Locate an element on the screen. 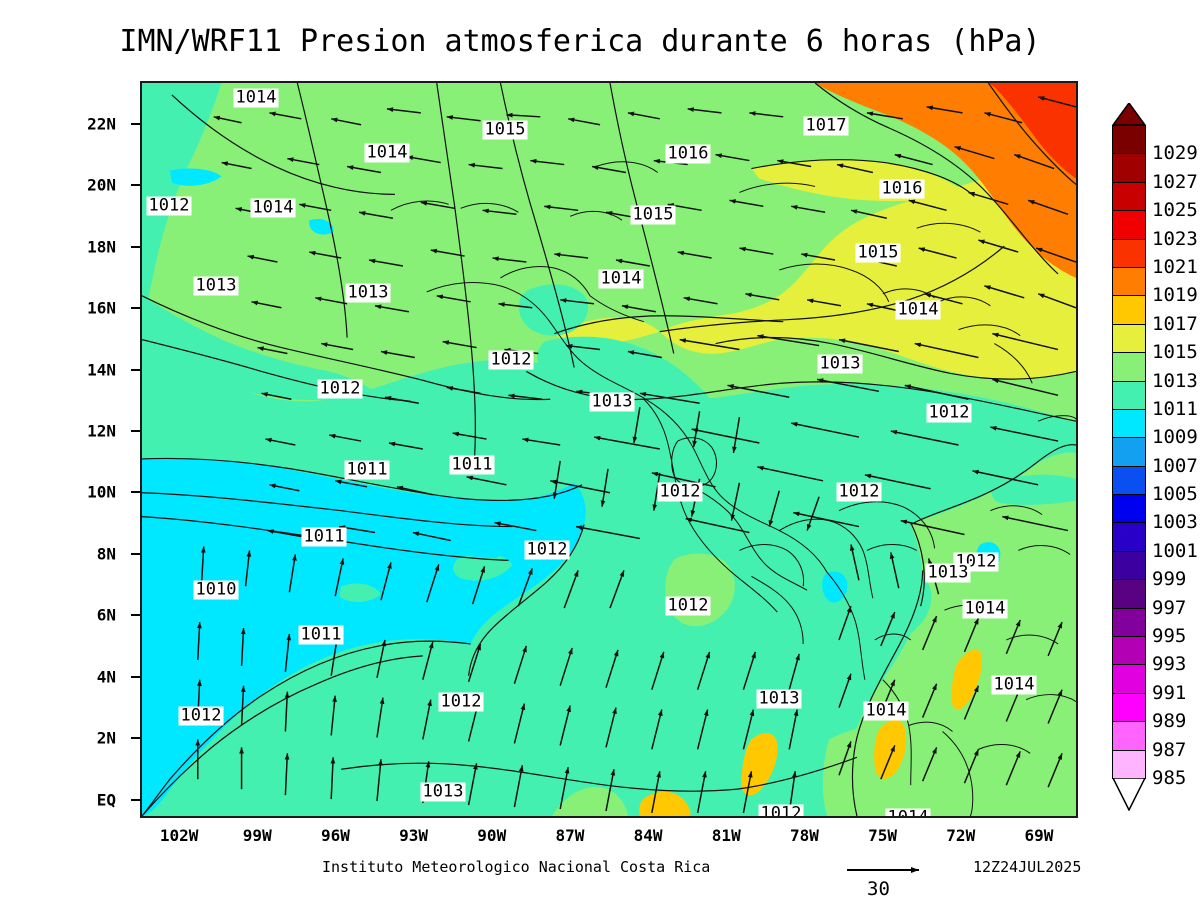 Image resolution: width=1200 pixels, height=900 pixels. colorbar-extend-min-arrow is located at coordinates (1129, 794).